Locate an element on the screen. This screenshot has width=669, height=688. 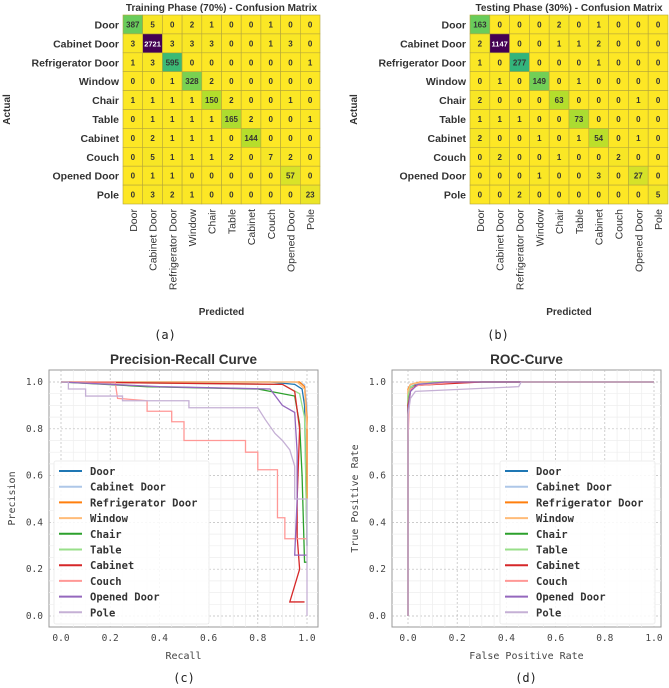
legend-entry: Cabinet Door is located at coordinates (574, 488).